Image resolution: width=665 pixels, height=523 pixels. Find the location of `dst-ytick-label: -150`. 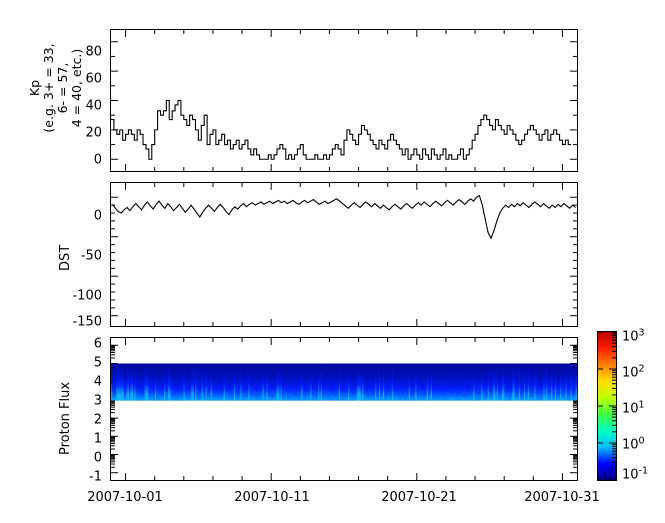

dst-ytick-label: -150 is located at coordinates (87, 322).